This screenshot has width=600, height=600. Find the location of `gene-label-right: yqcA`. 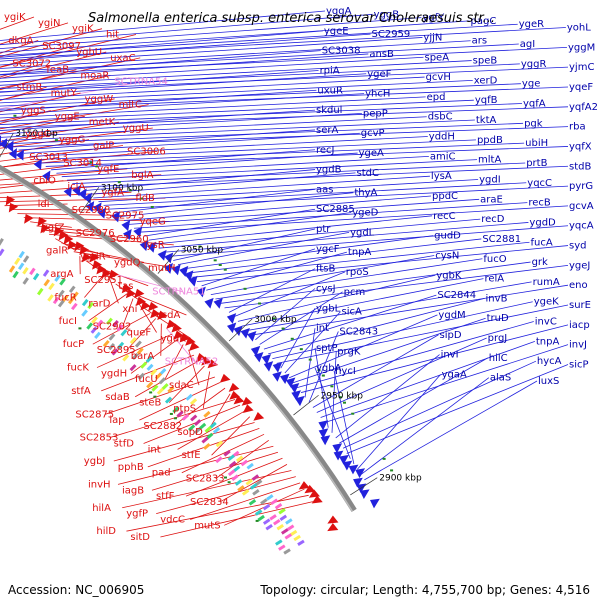

gene-label-right: yqcA is located at coordinates (581, 226).